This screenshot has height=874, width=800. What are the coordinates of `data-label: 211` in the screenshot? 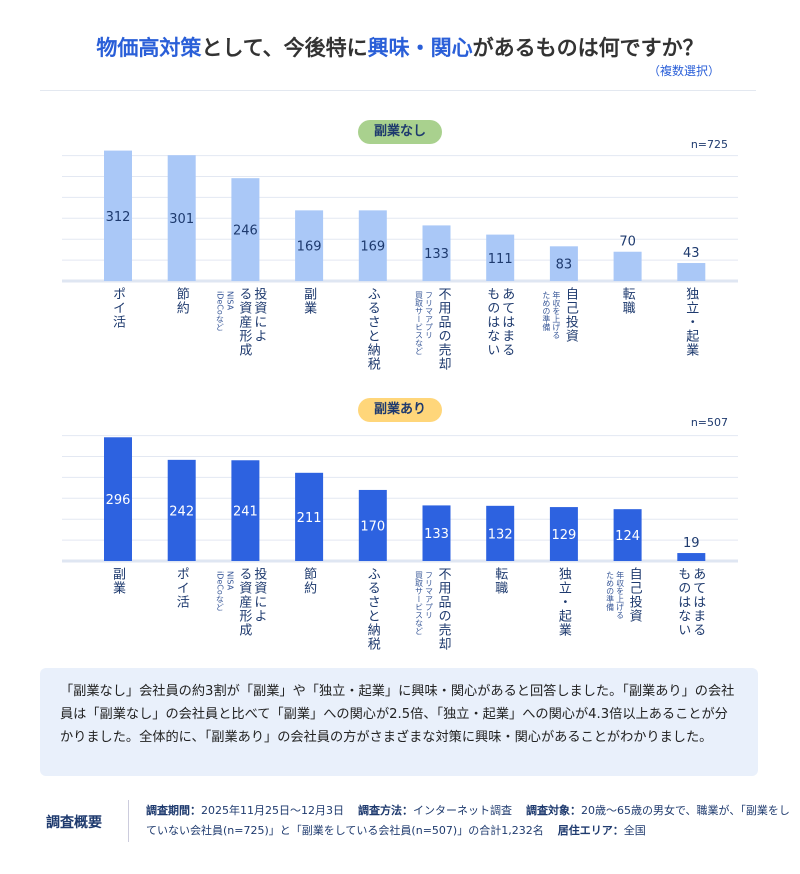 It's located at (309, 518).